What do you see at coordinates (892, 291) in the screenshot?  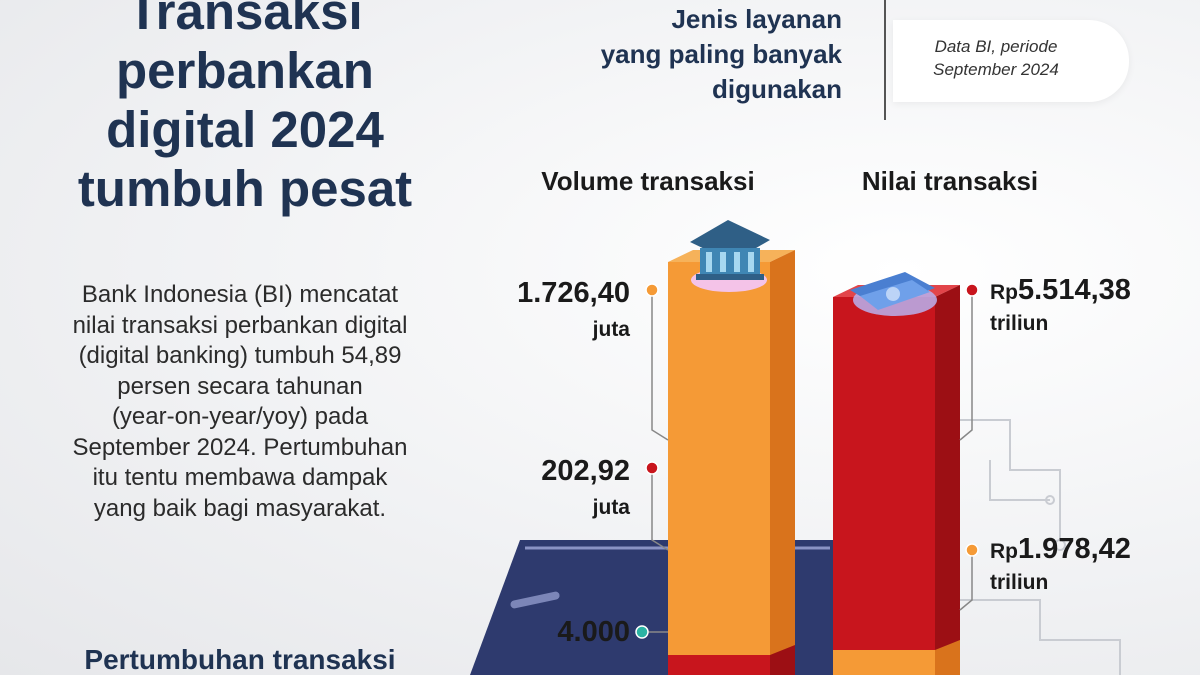 I see `money-icon` at bounding box center [892, 291].